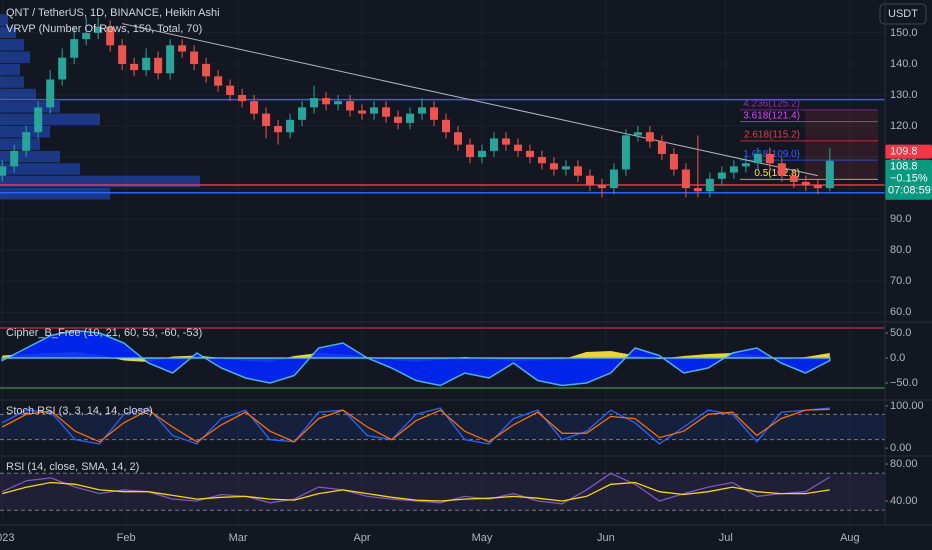 This screenshot has height=550, width=932. I want to click on fib-label: 3.618(121.4), so click(771, 115).